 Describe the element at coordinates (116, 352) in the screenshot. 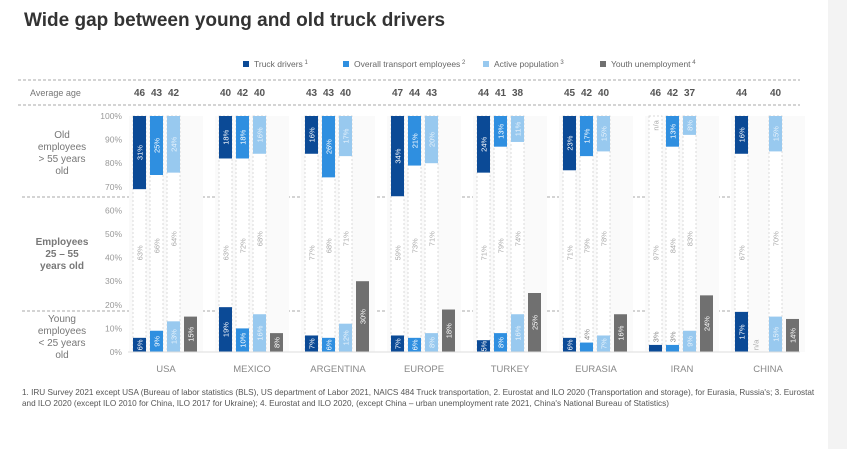

I see `y-tick-label: 0%` at that location.